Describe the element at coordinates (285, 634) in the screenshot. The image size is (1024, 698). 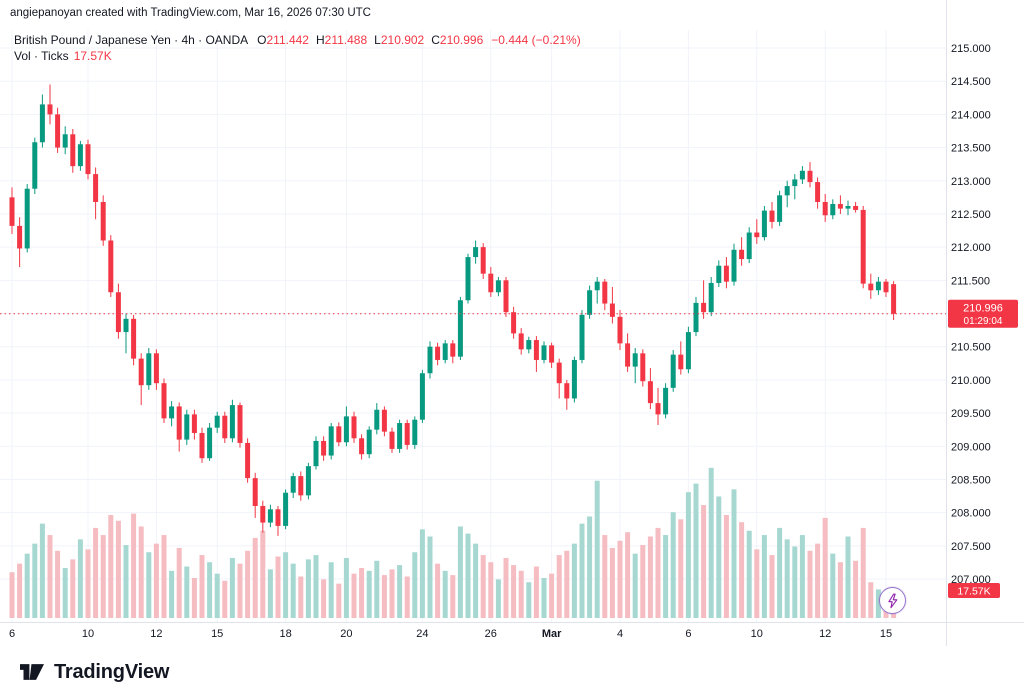
I see `time-tick-label: 18` at that location.